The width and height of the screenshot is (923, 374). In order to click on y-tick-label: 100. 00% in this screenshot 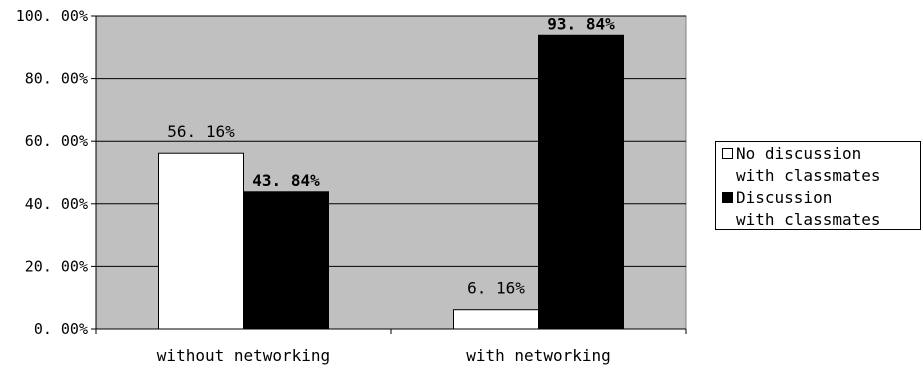, I will do `click(52, 16)`.